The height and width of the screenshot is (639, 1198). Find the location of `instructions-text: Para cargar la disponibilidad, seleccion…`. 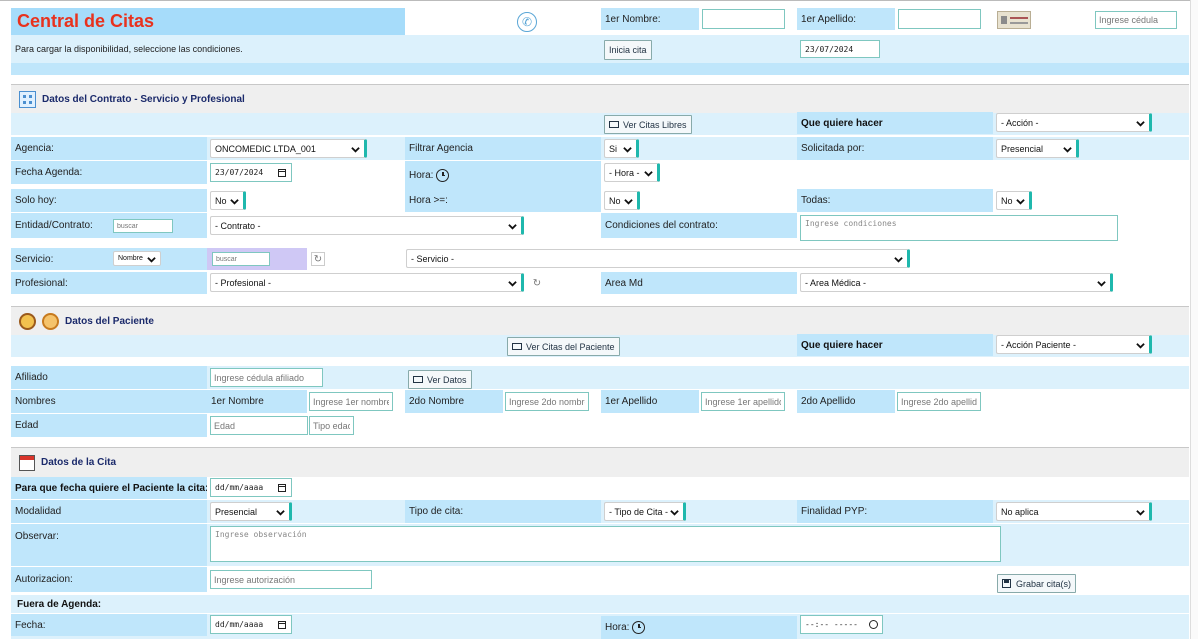

instructions-text: Para cargar la disponibilidad, seleccion… is located at coordinates (129, 49).